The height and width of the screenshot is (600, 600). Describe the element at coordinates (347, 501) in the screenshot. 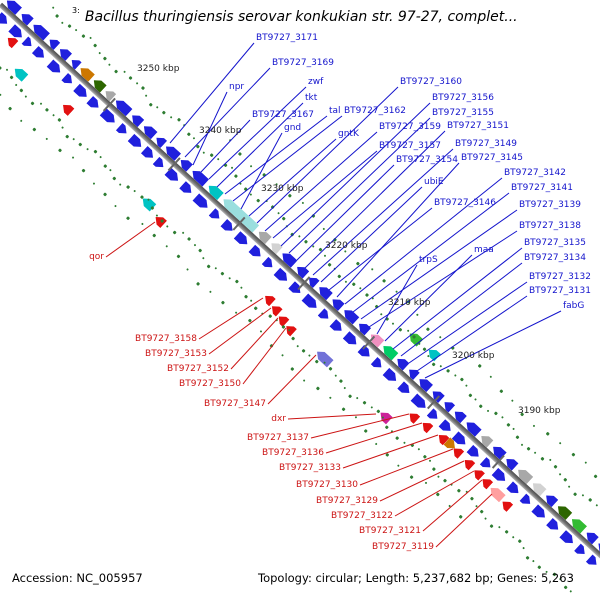

I see `gene-label-reverse: BT9727_3129` at that location.